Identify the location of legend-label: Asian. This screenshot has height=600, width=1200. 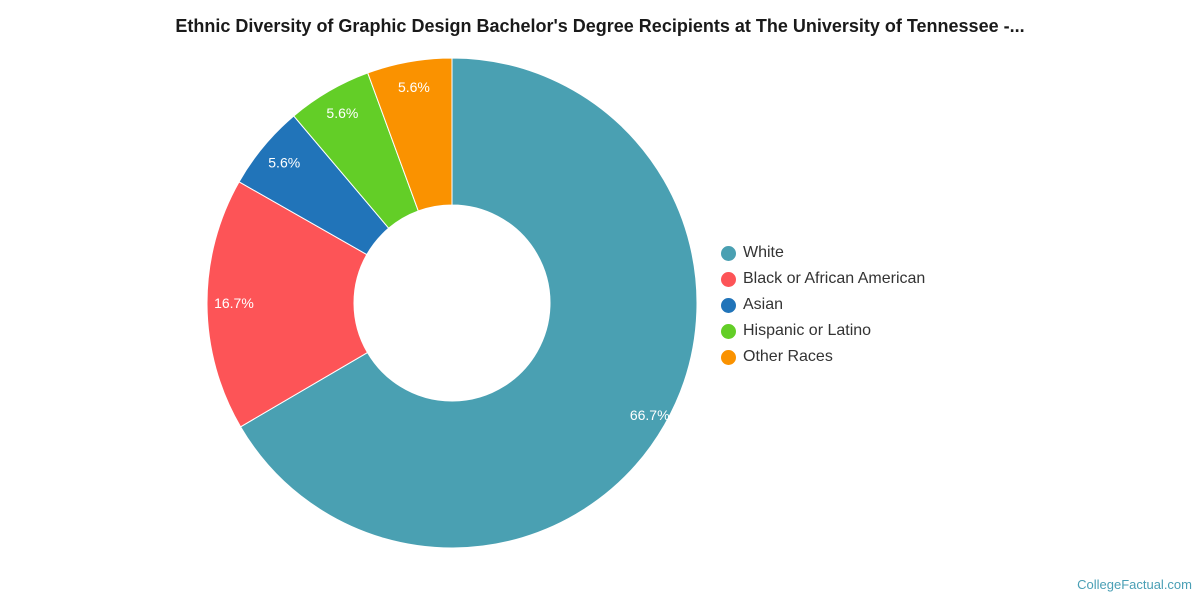
(763, 304).